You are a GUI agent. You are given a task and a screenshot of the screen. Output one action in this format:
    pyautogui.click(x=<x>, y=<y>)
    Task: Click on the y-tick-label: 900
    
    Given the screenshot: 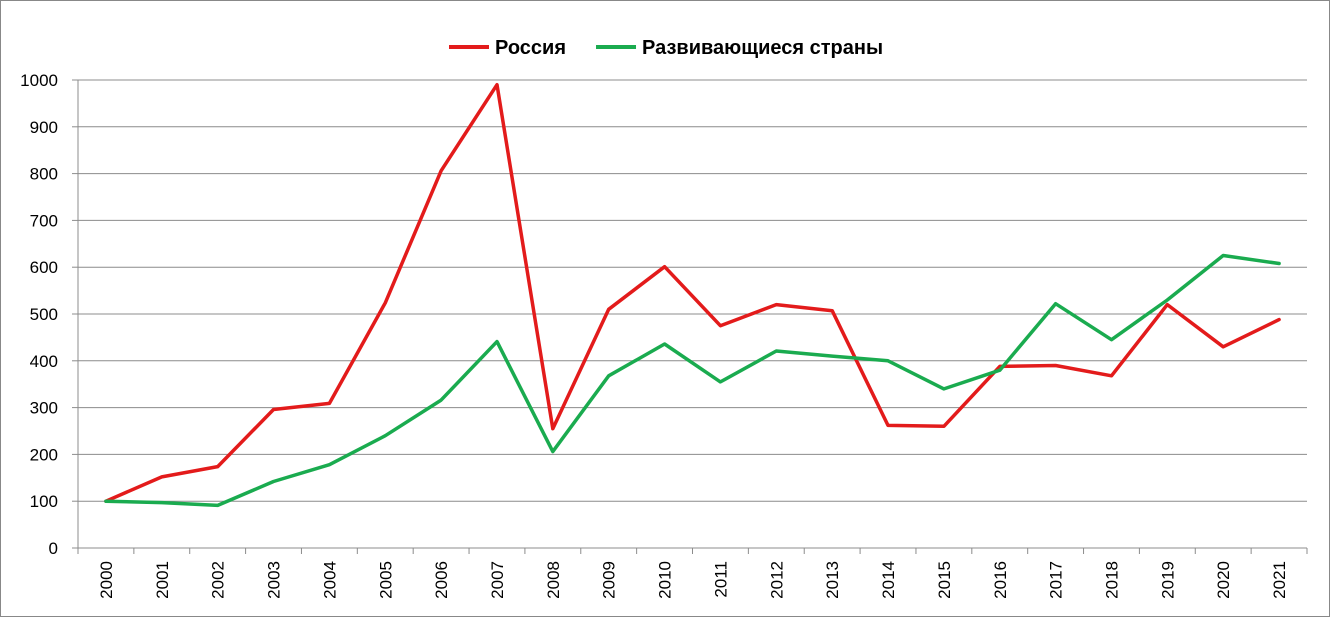 What is the action you would take?
    pyautogui.click(x=44, y=127)
    